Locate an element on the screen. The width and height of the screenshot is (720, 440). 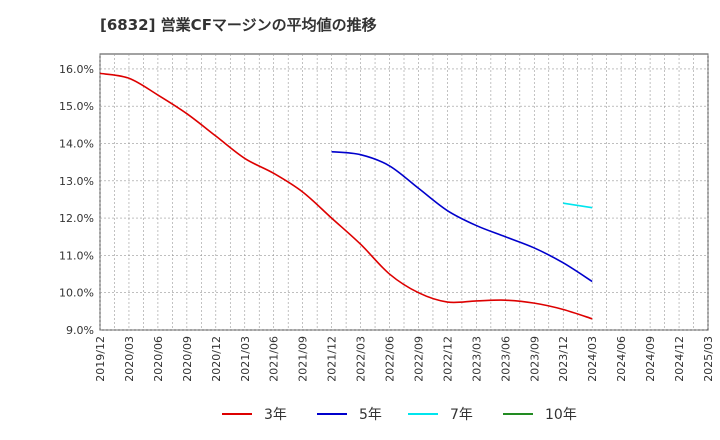
x-tick-label: 2024/06 is located at coordinates (621, 359).